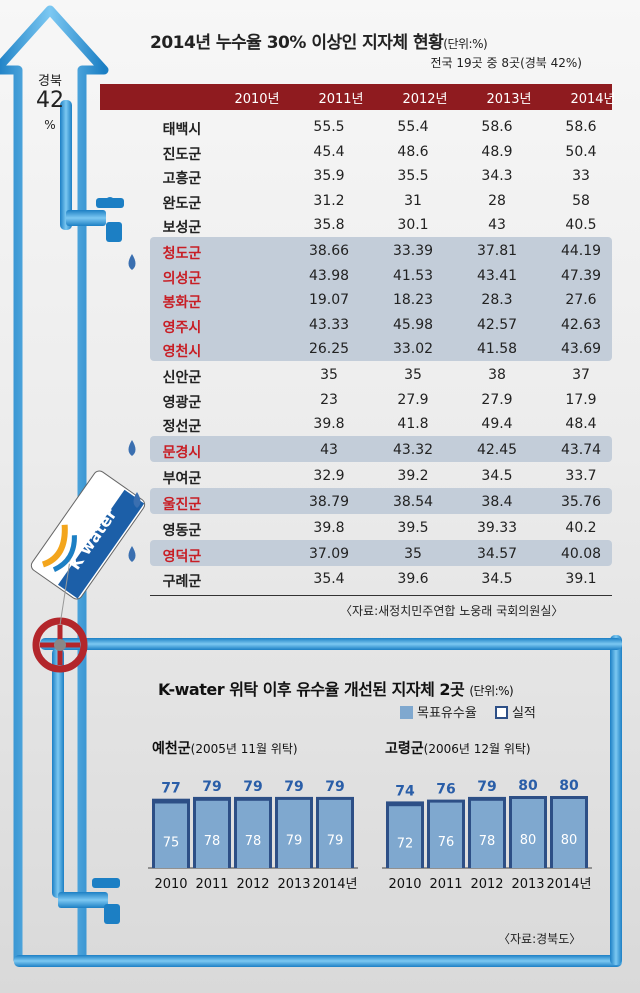 This screenshot has width=640, height=993. What do you see at coordinates (182, 352) in the screenshot?
I see `region-name: 영천시` at bounding box center [182, 352].